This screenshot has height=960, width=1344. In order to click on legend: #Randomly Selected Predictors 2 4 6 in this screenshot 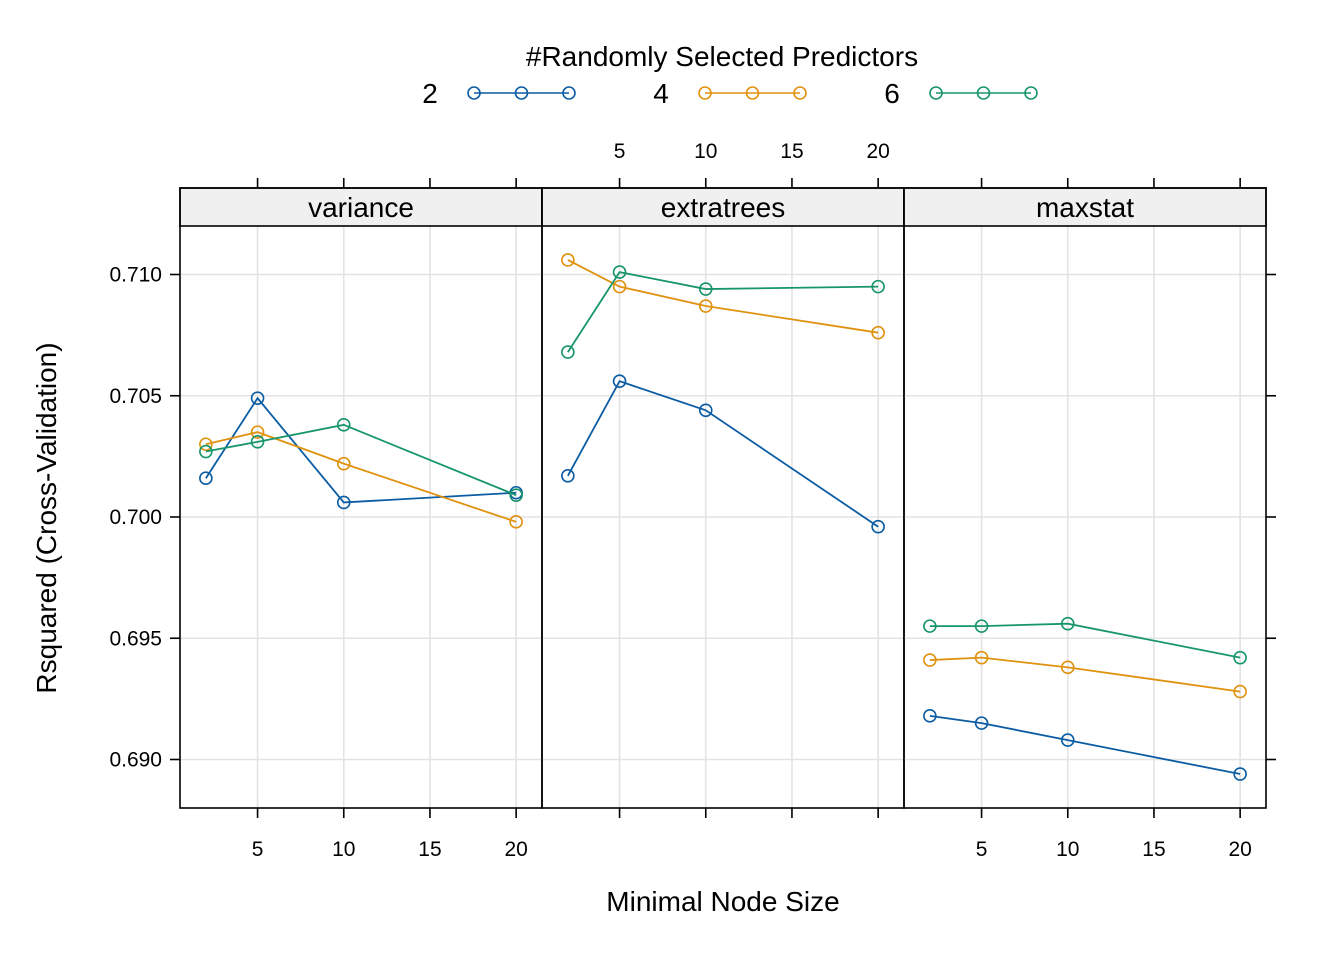, I will do `click(730, 75)`.